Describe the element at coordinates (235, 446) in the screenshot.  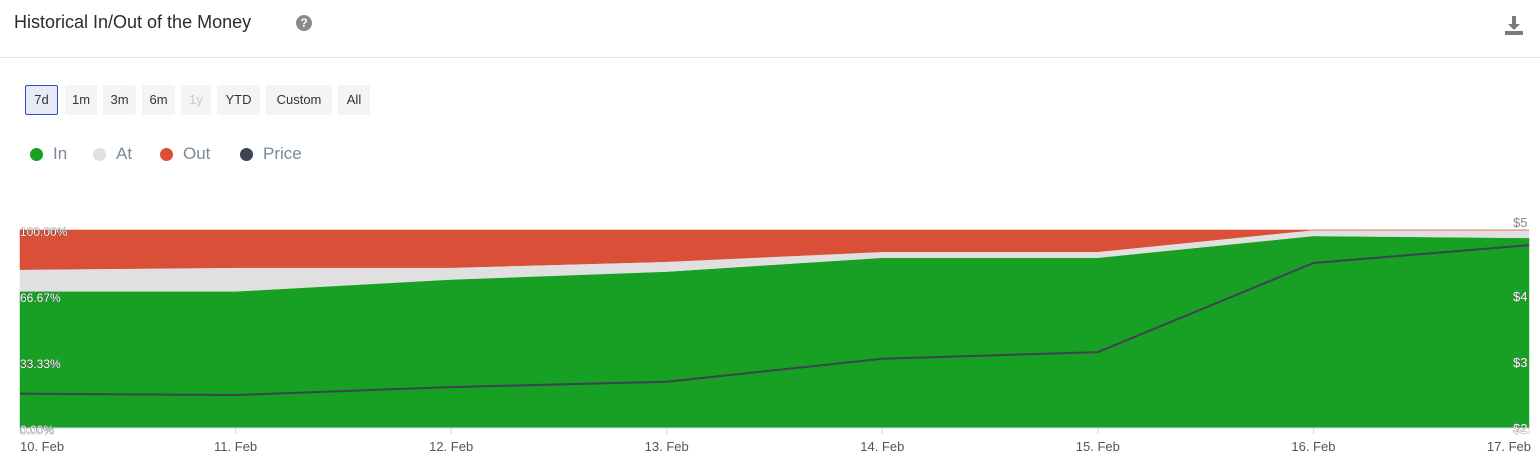
I see `x-tick-label: 11. Feb` at that location.